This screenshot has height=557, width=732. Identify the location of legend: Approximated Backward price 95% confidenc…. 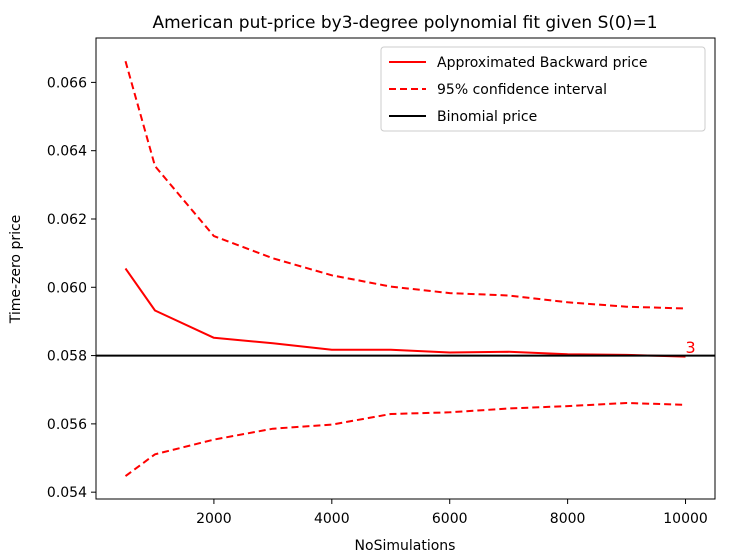
(543, 89).